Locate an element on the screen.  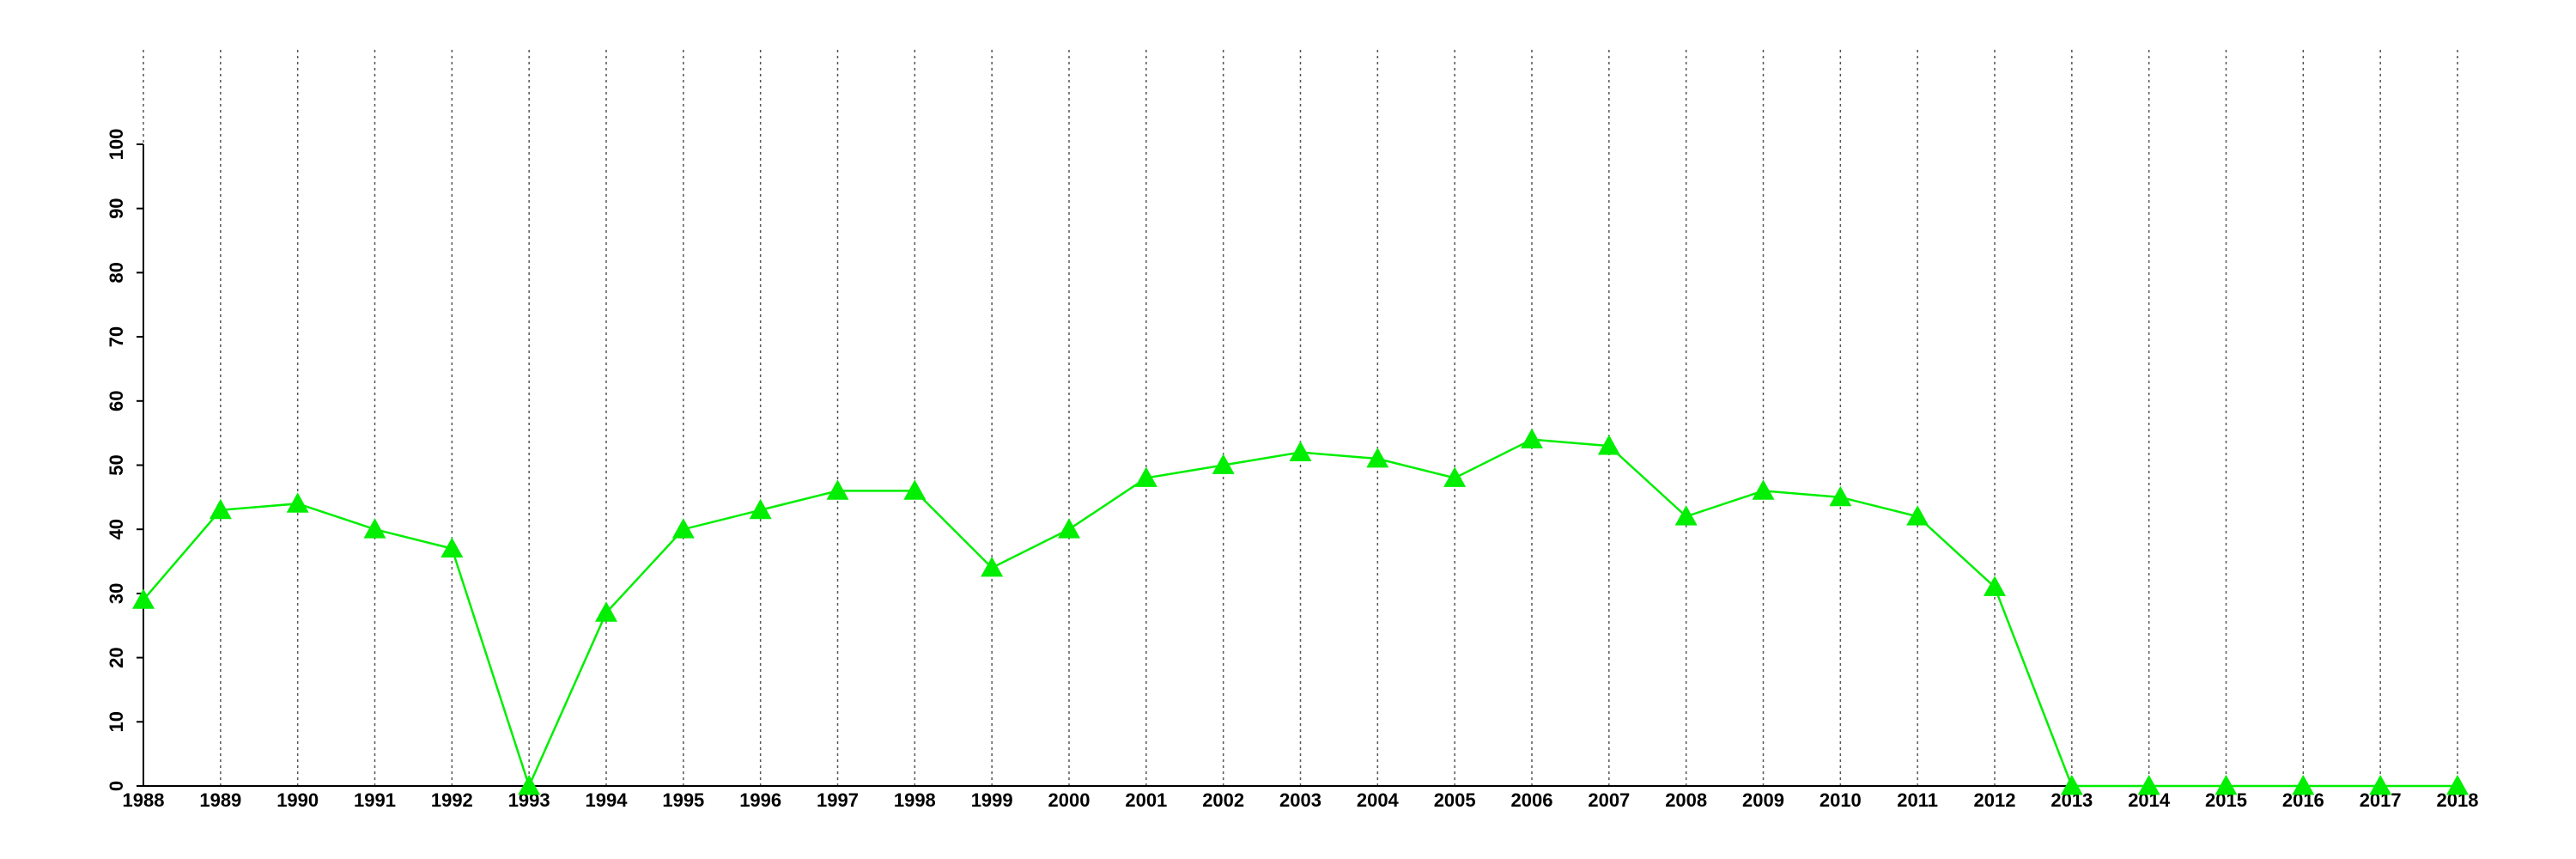
x-tick-label: 1996 is located at coordinates (760, 800).